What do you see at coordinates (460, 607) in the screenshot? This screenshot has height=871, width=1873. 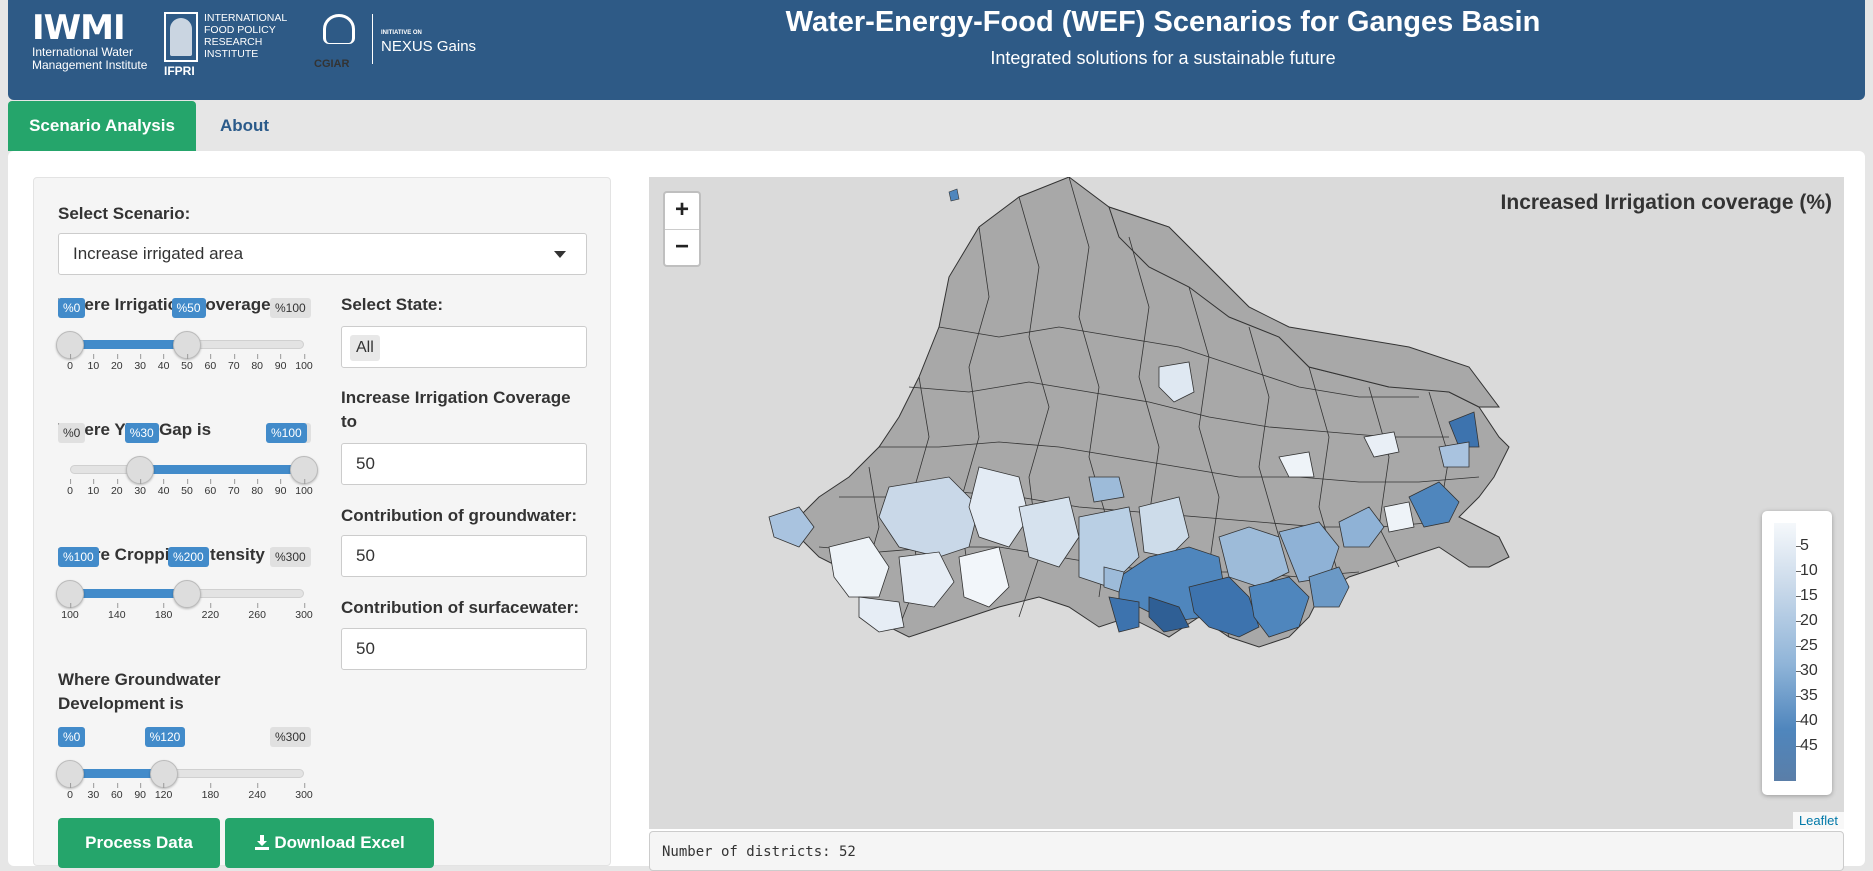 I see `surfacewater-label: Contribution of surfacewater:` at bounding box center [460, 607].